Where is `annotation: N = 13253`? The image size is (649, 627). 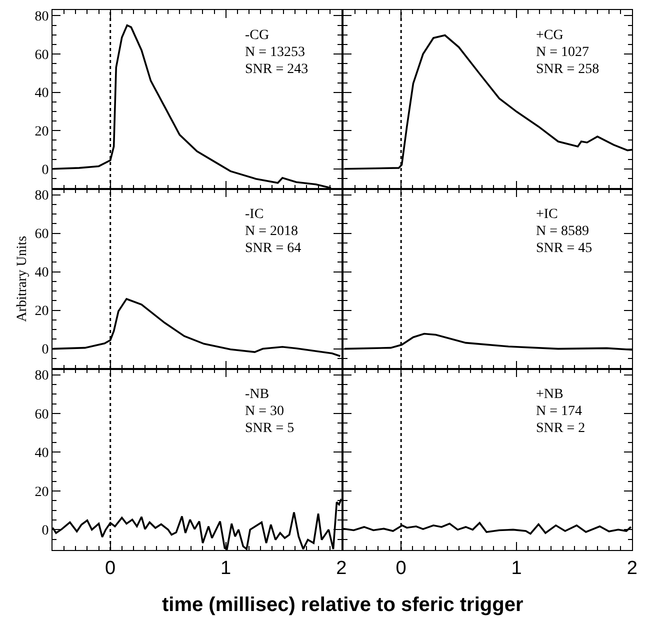
annotation: N = 13253 is located at coordinates (275, 52).